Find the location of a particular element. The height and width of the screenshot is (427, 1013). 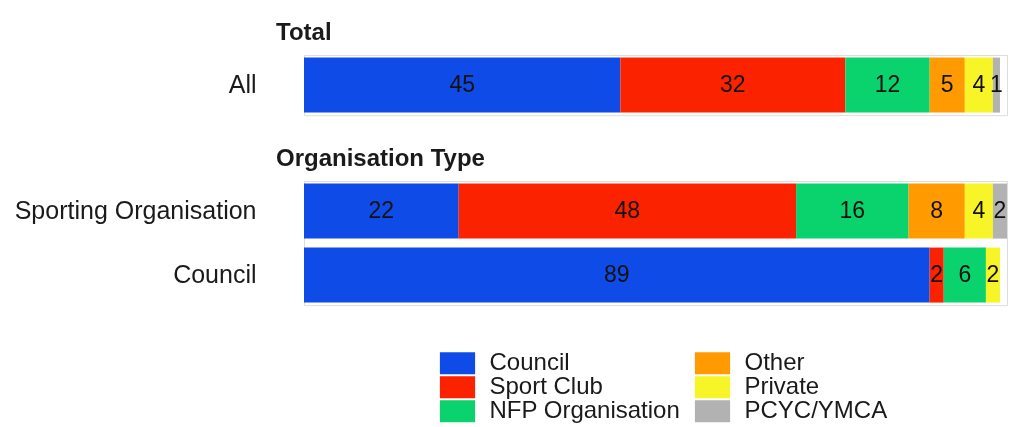

data-label: 6 is located at coordinates (965, 274).